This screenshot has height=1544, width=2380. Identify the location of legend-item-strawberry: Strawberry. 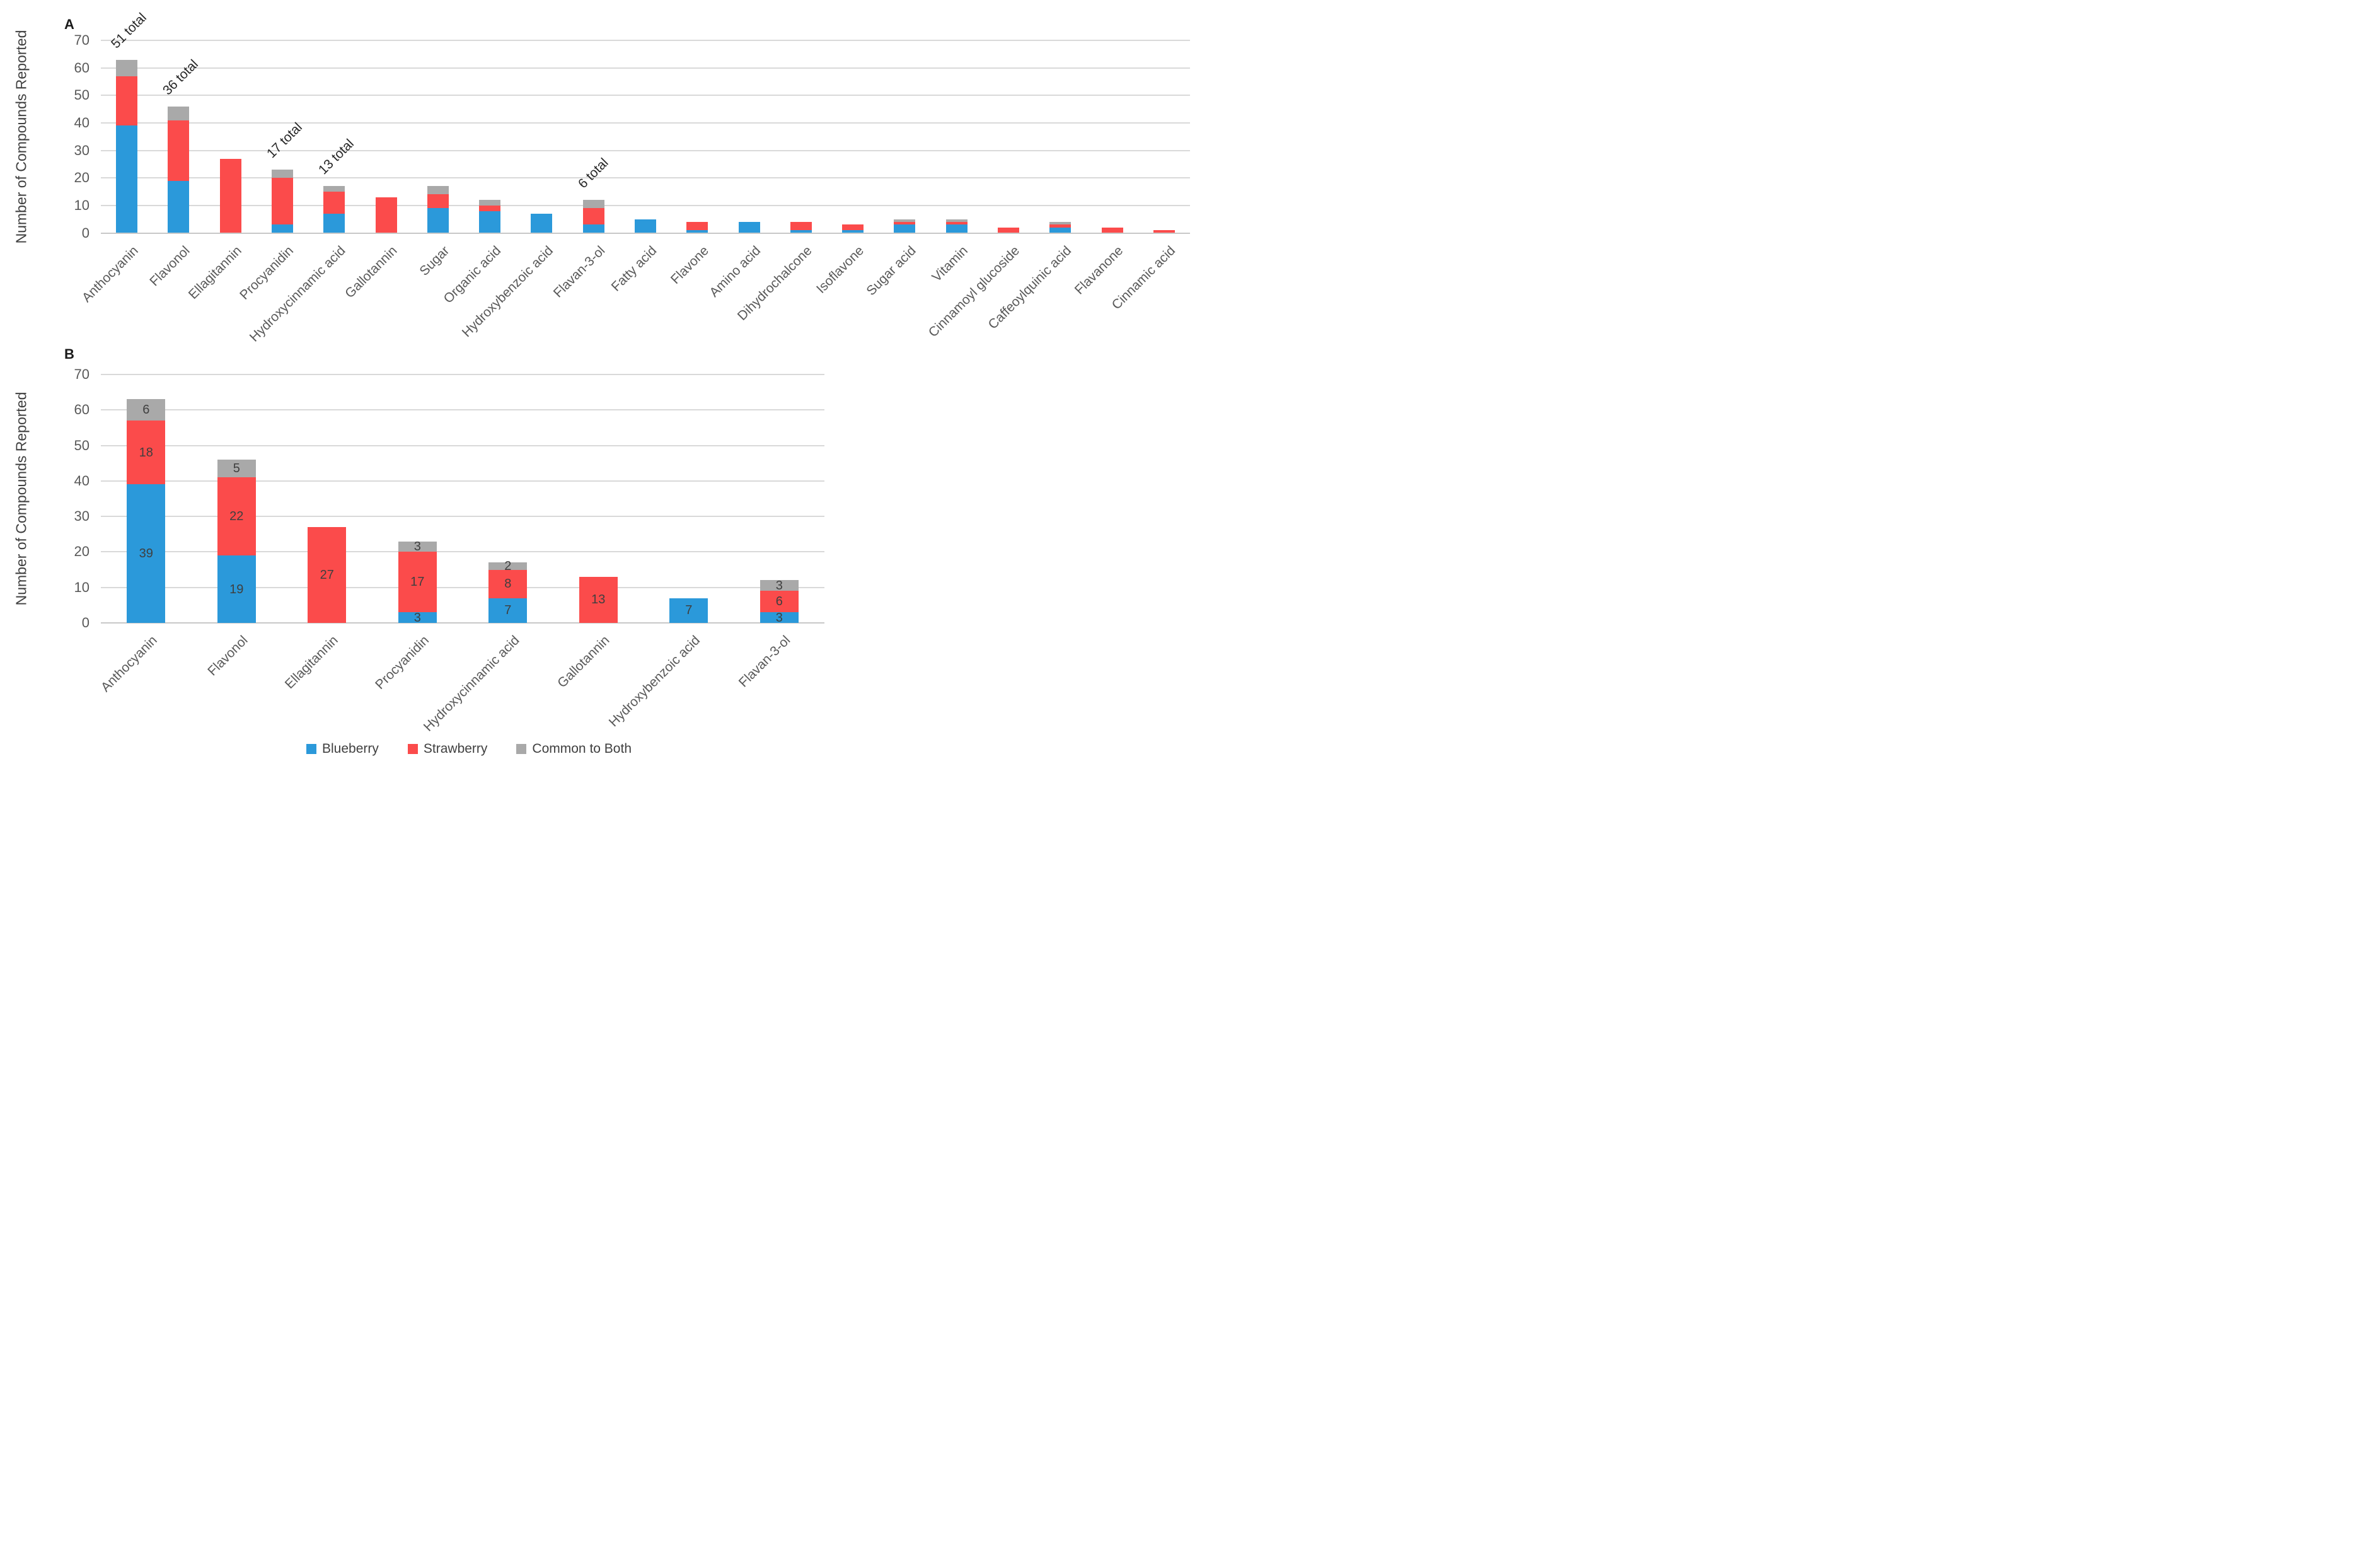
(447, 749).